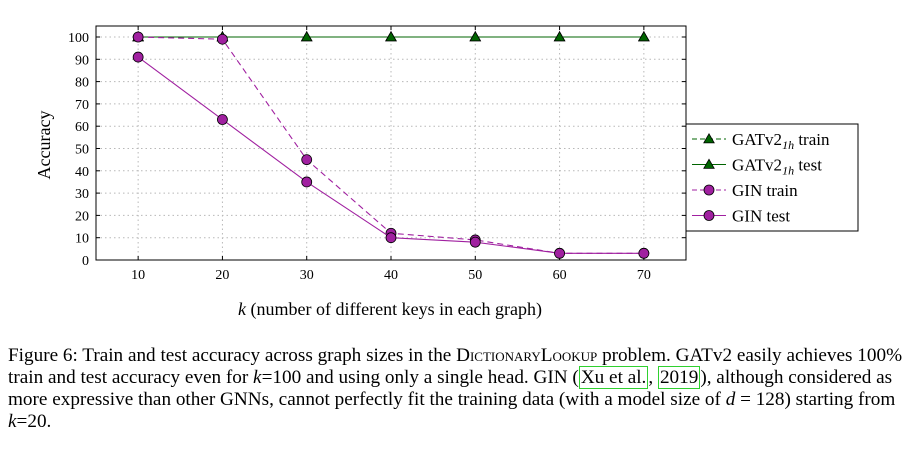 The image size is (910, 457). What do you see at coordinates (307, 275) in the screenshot?
I see `x-tick-label: 30` at bounding box center [307, 275].